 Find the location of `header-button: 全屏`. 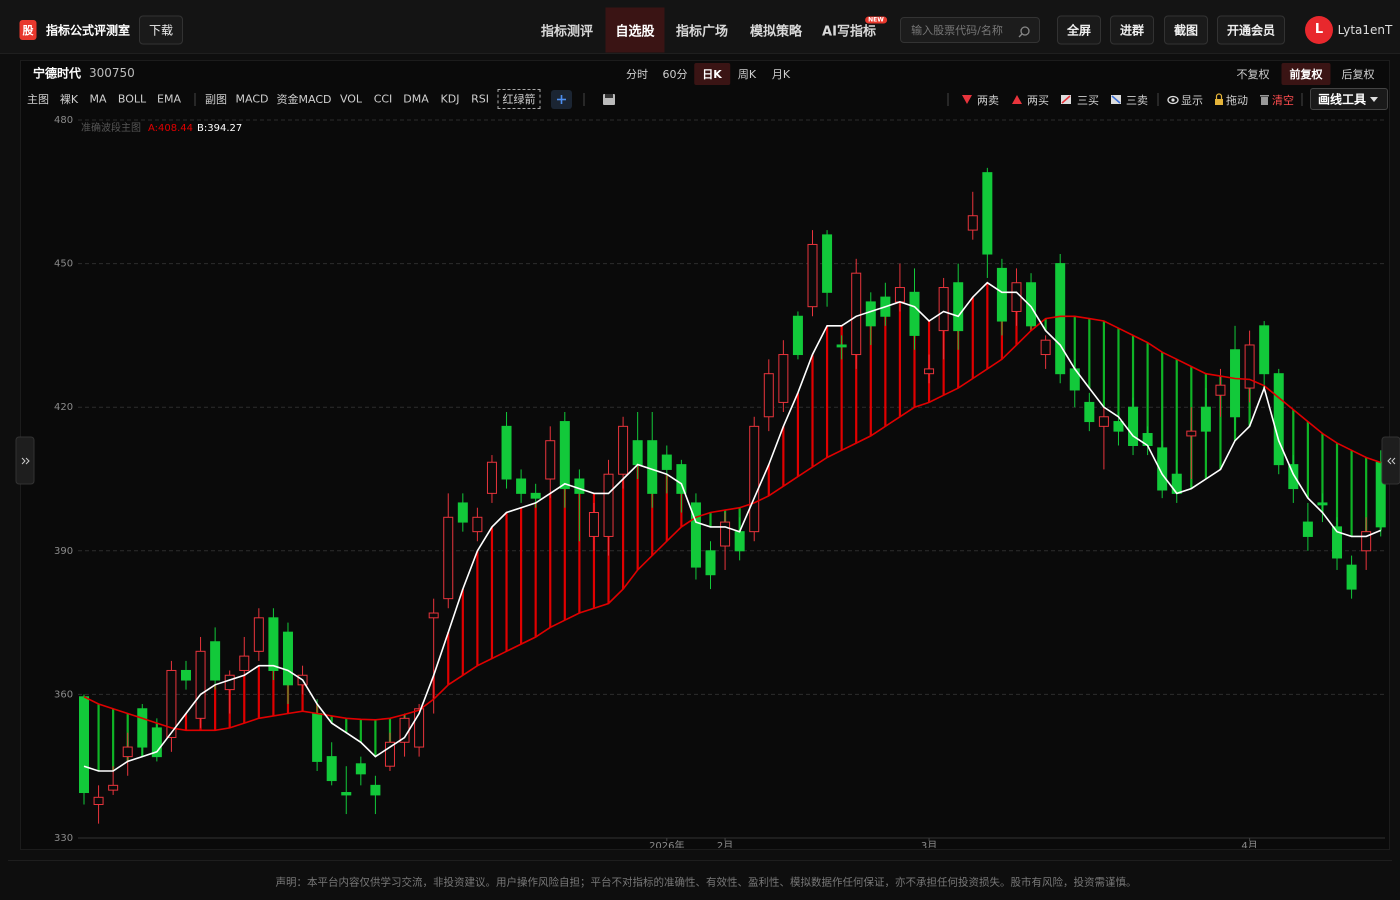

header-button: 全屏 is located at coordinates (1079, 30).